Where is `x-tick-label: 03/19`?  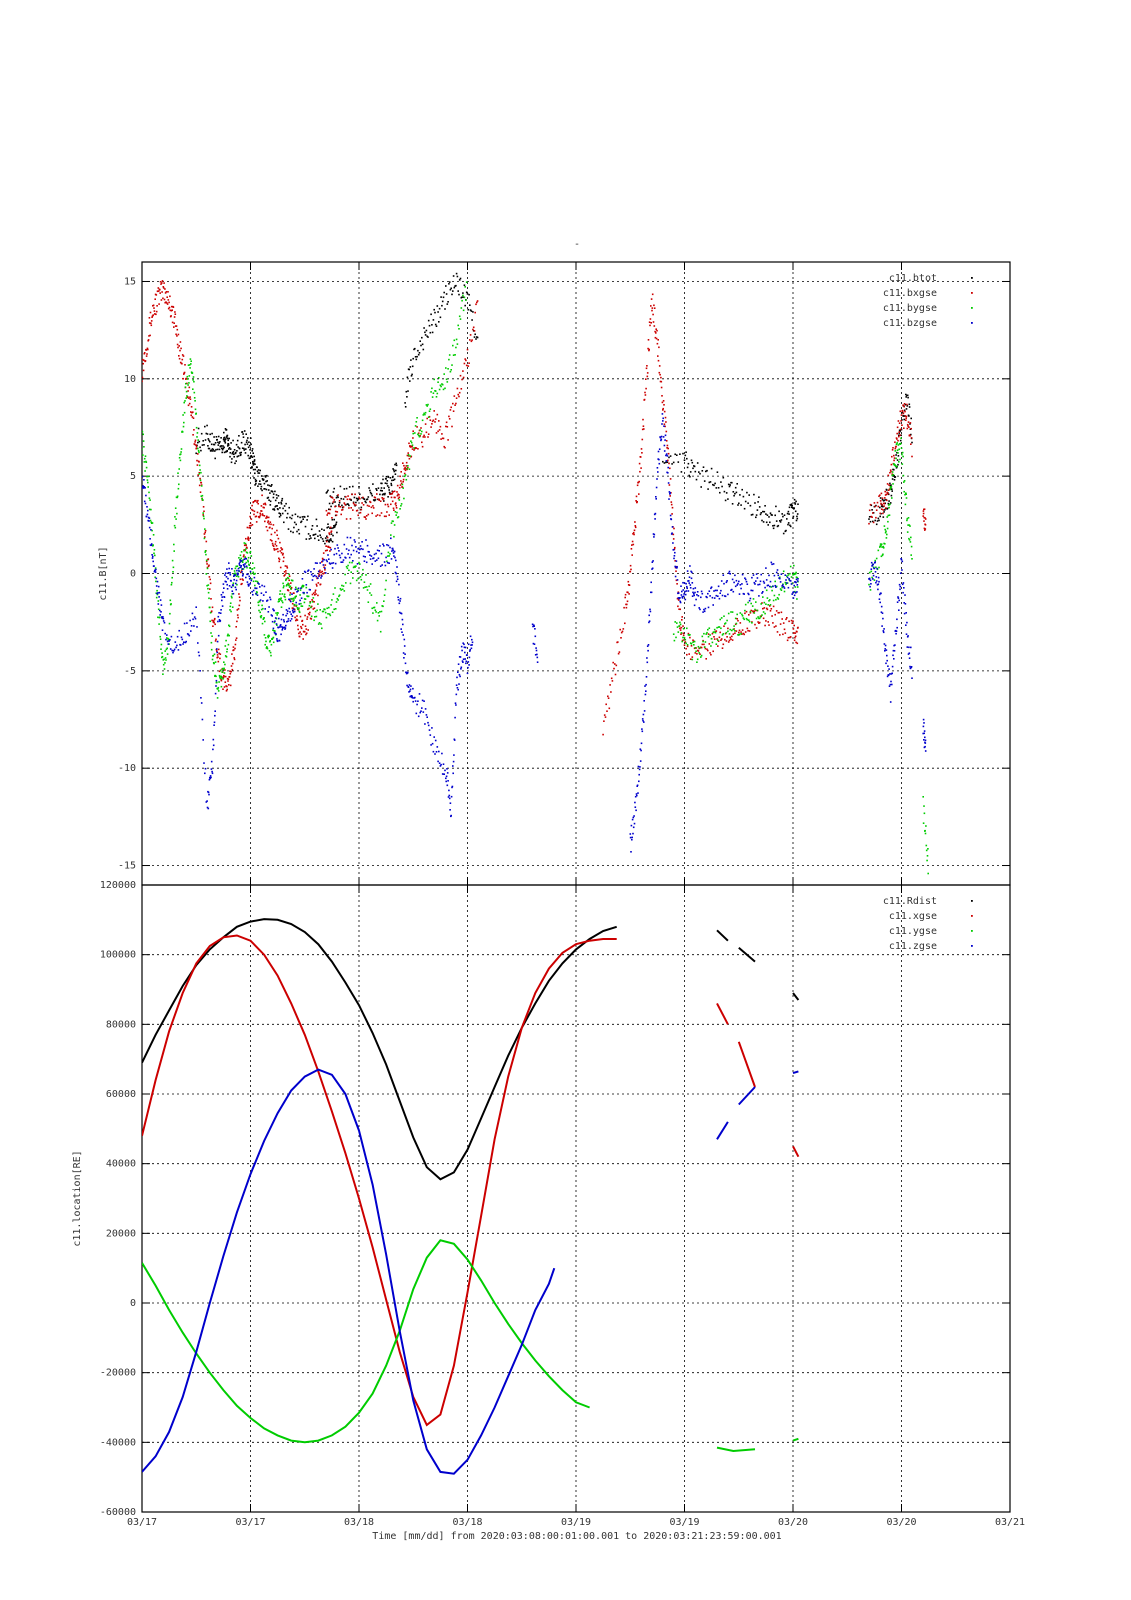
x-tick-label: 03/19 is located at coordinates (684, 1522).